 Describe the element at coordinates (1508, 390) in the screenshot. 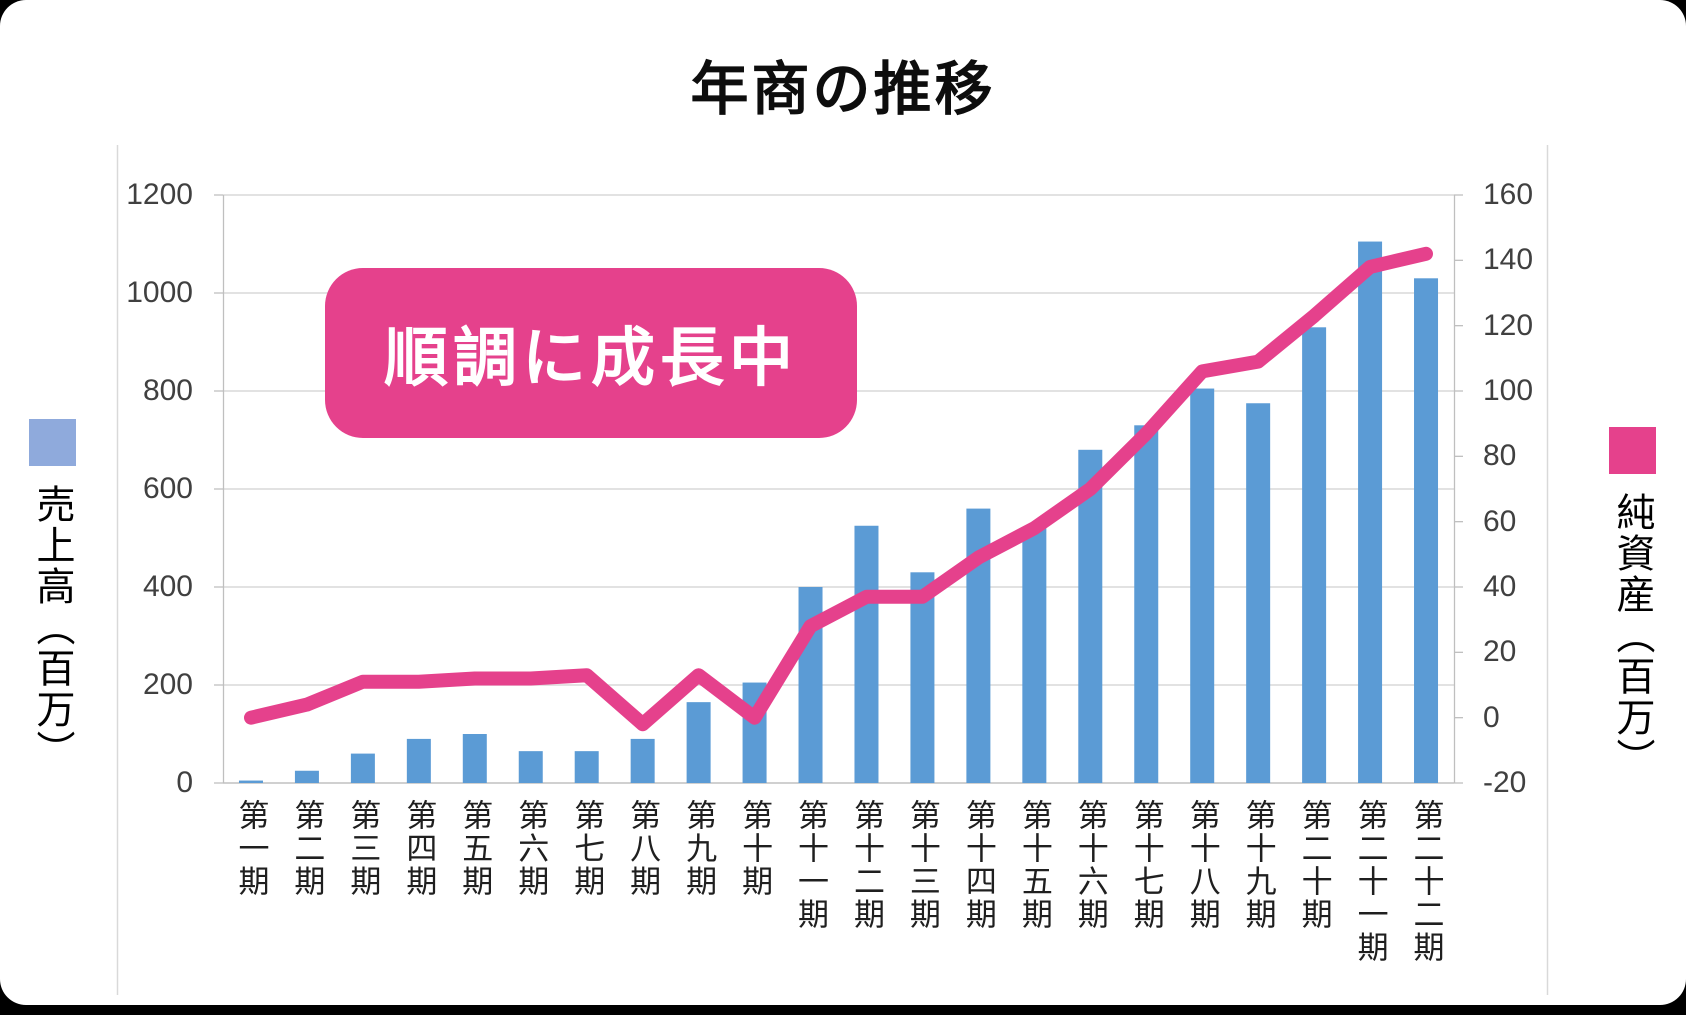

I see `y-axis-label-right: 100` at that location.